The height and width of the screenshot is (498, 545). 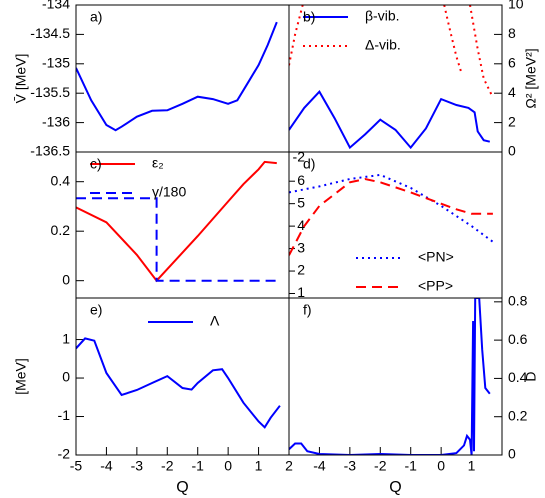 What do you see at coordinates (158, 163) in the screenshot?
I see `legend-label: ε₂` at bounding box center [158, 163].